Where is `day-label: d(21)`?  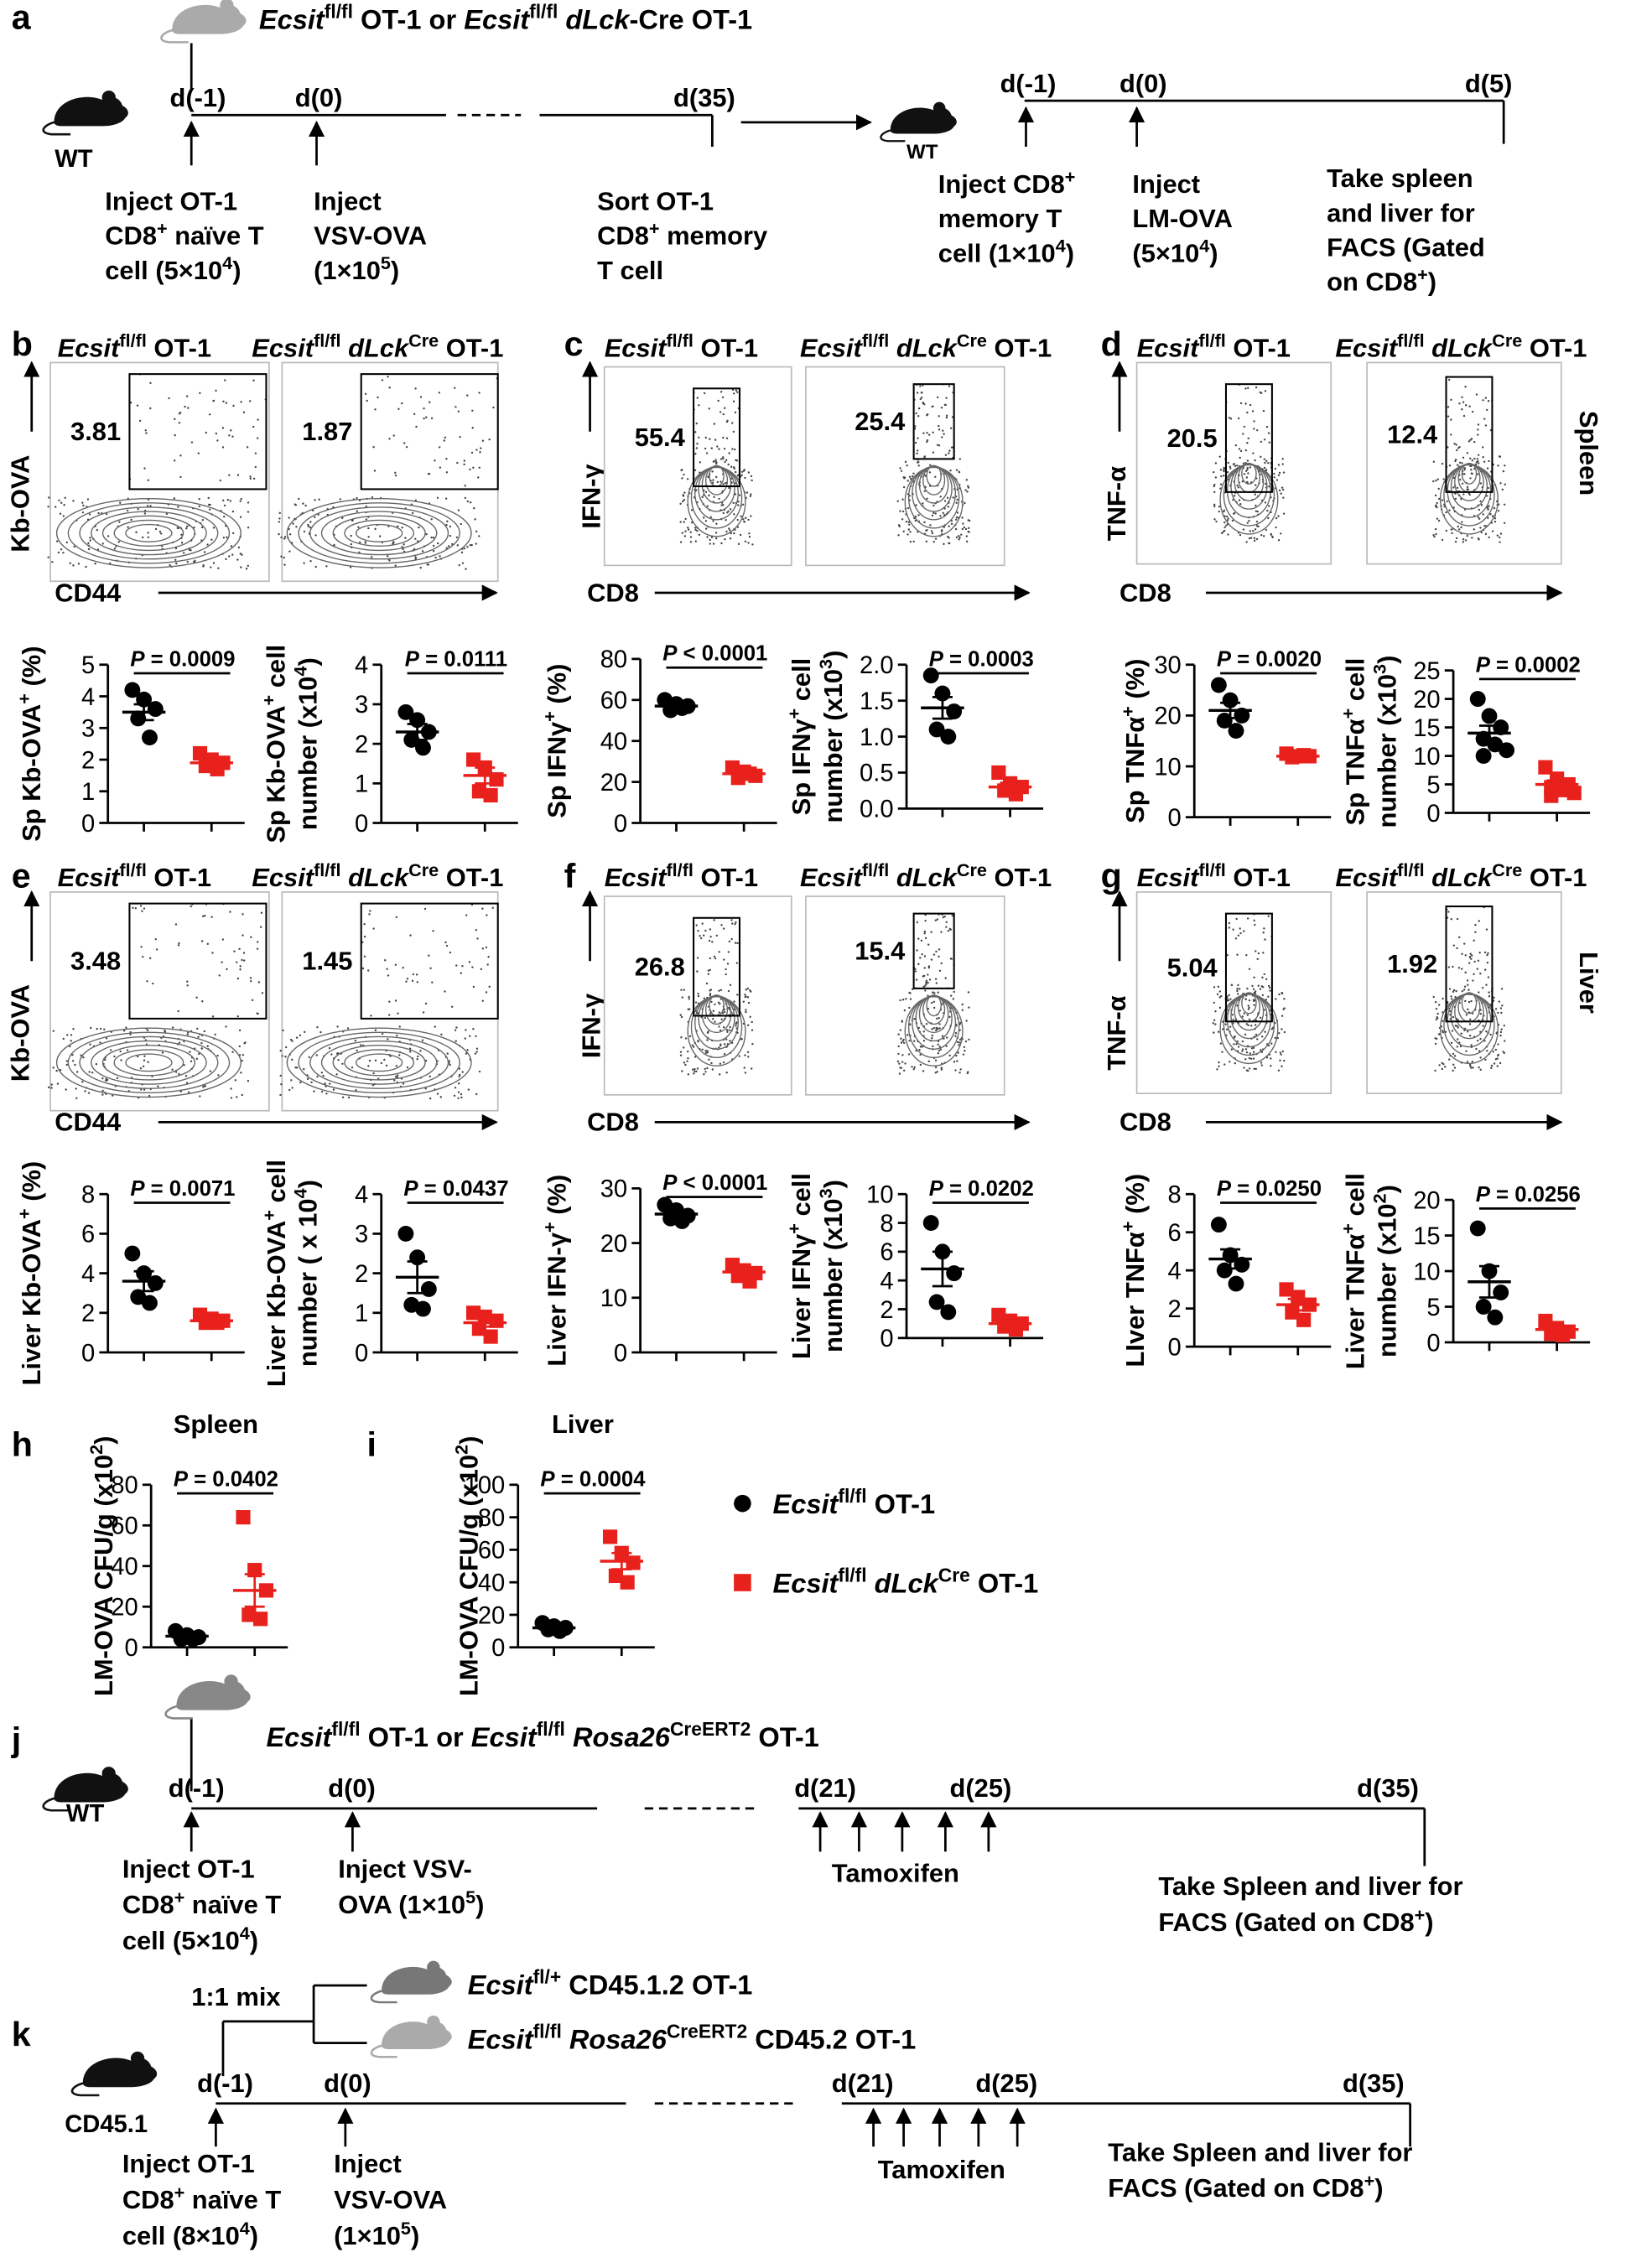 day-label: d(21) is located at coordinates (825, 1788).